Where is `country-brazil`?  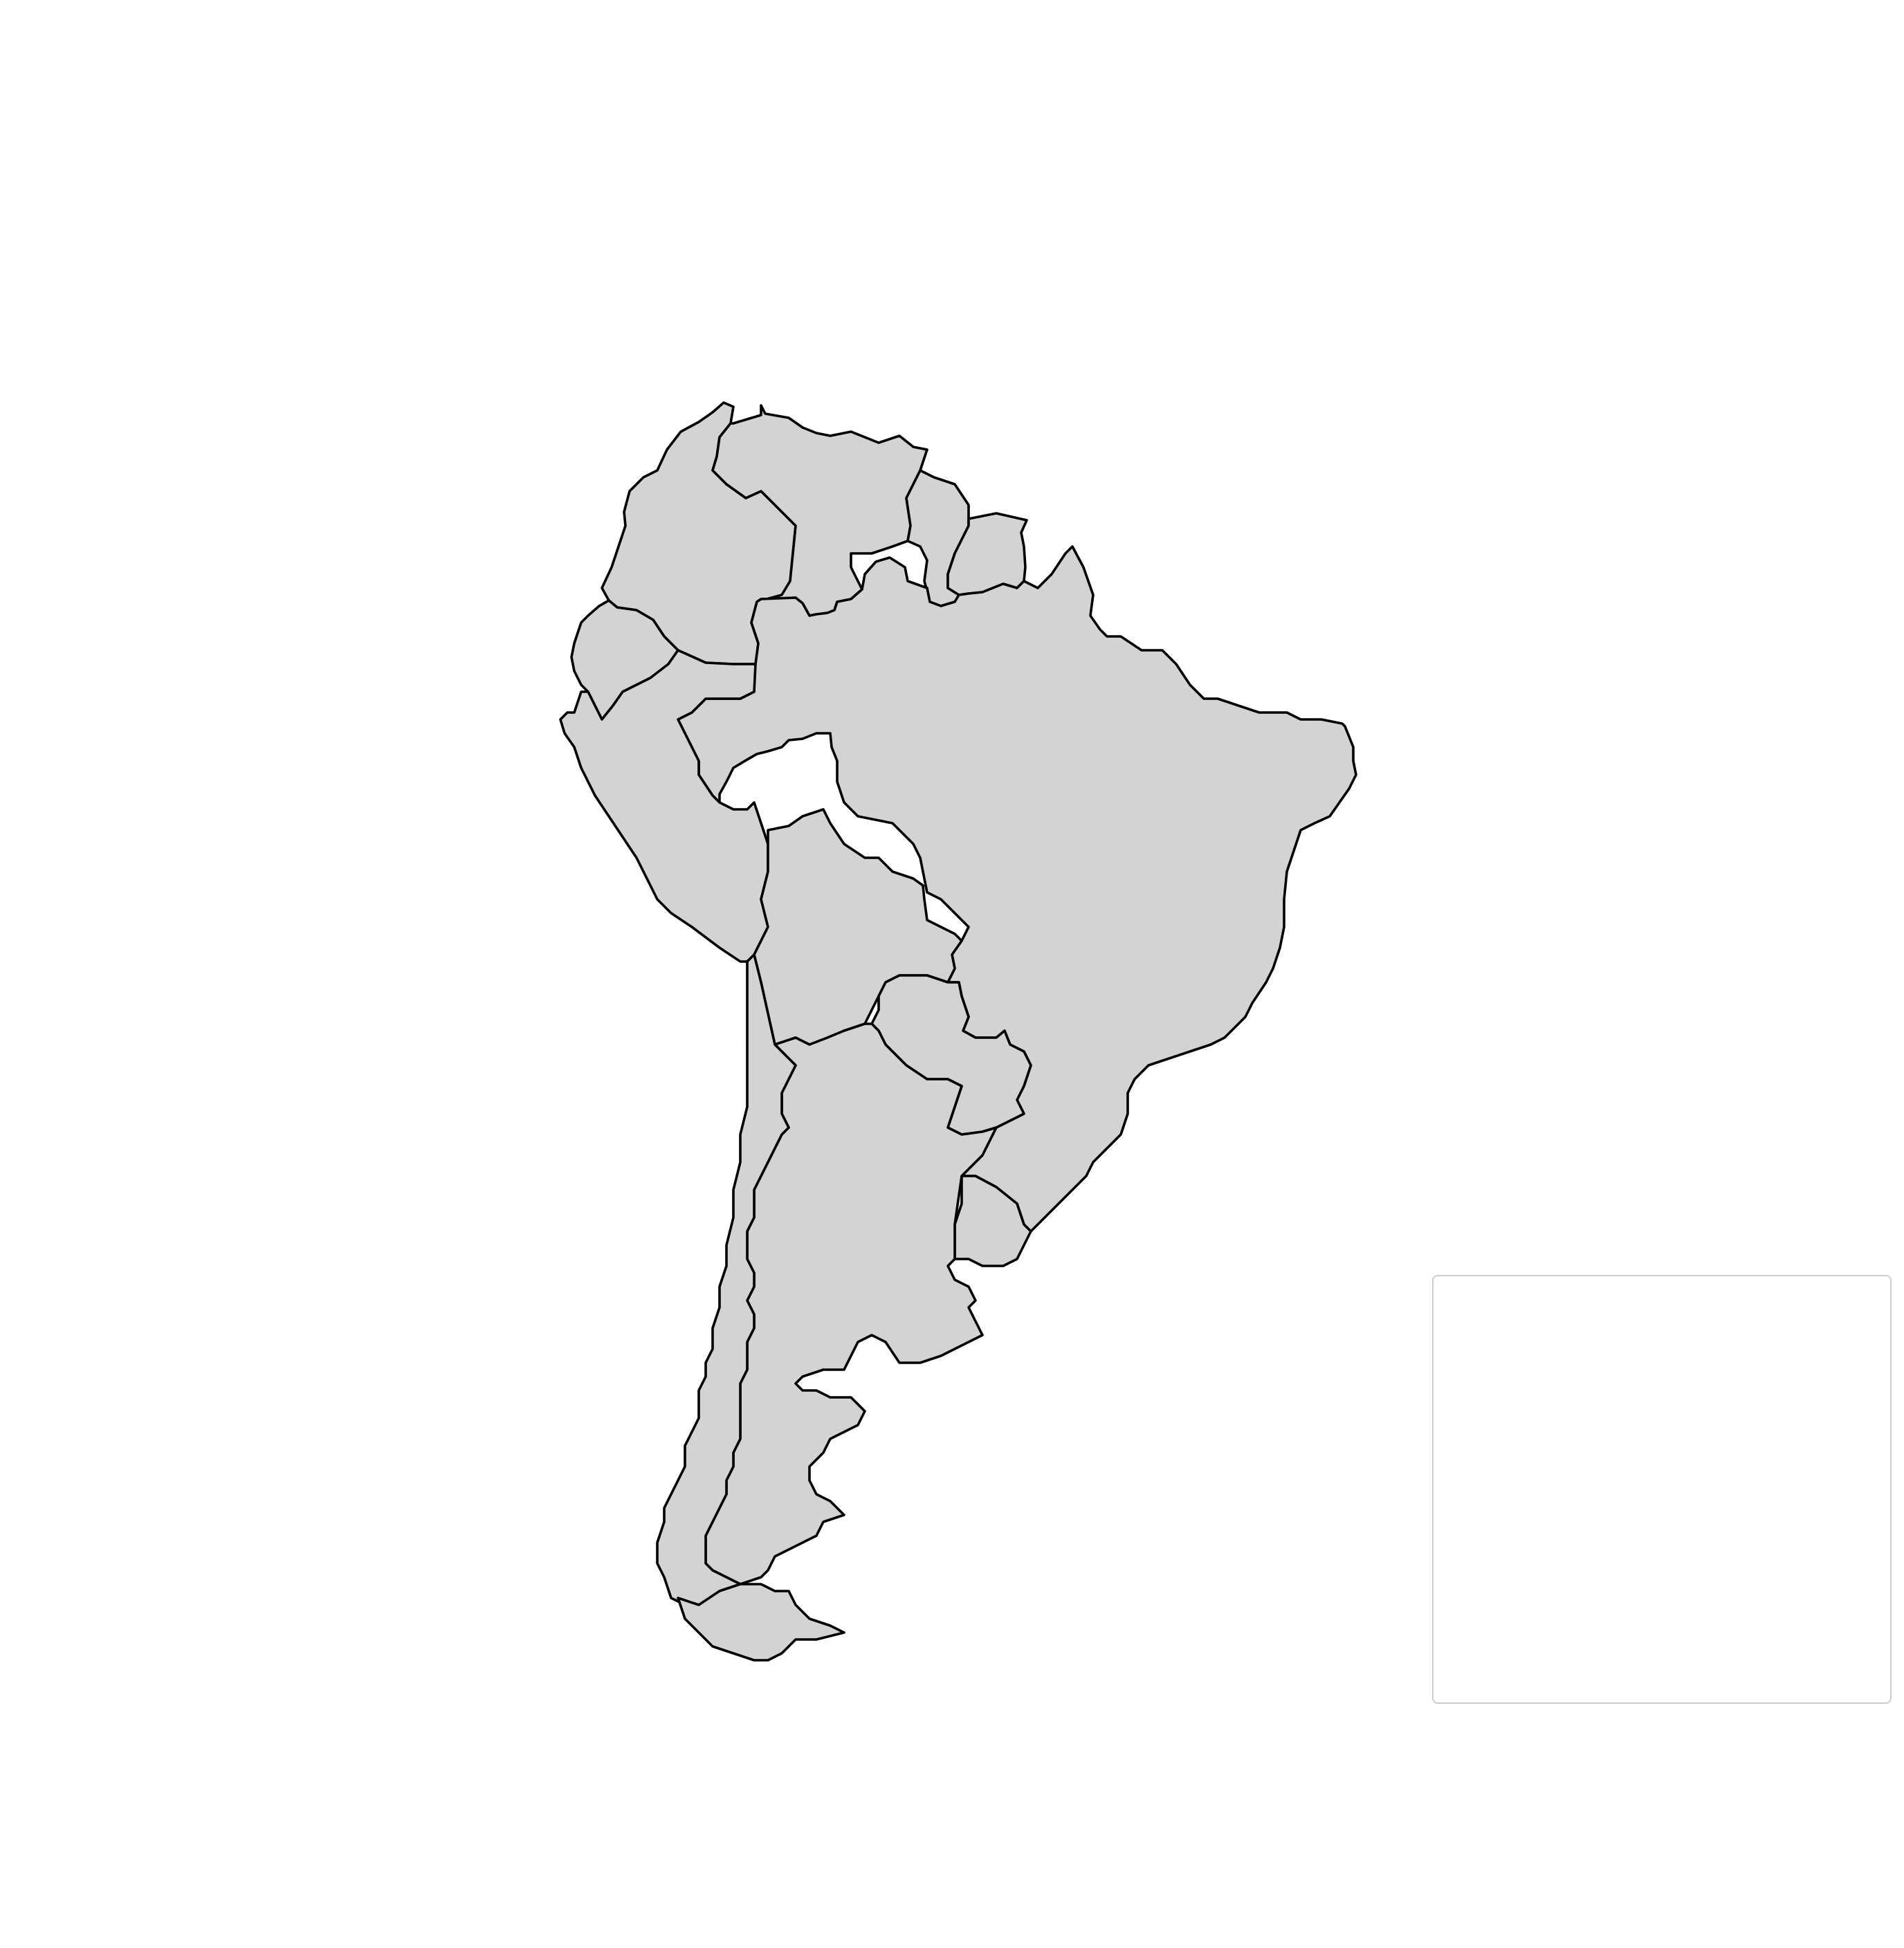
country-brazil is located at coordinates (1017, 889).